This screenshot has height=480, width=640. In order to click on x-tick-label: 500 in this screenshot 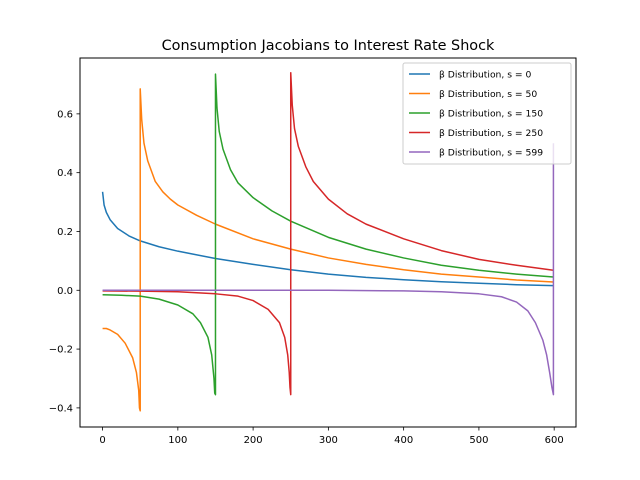, I will do `click(478, 440)`.